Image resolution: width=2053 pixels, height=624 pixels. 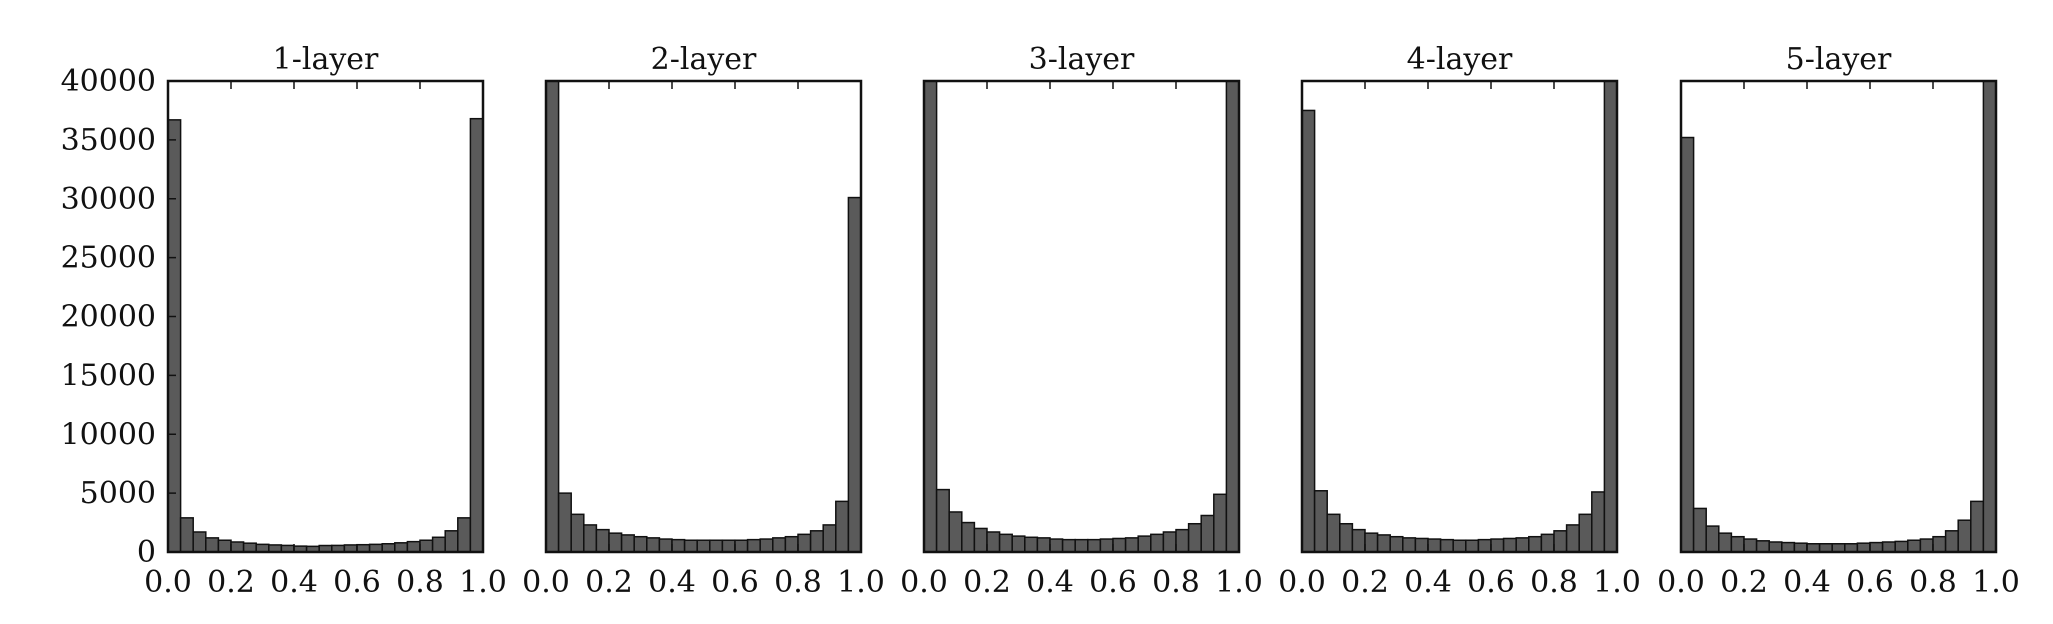 What do you see at coordinates (1460, 59) in the screenshot?
I see `panel-title: 4-layer` at bounding box center [1460, 59].